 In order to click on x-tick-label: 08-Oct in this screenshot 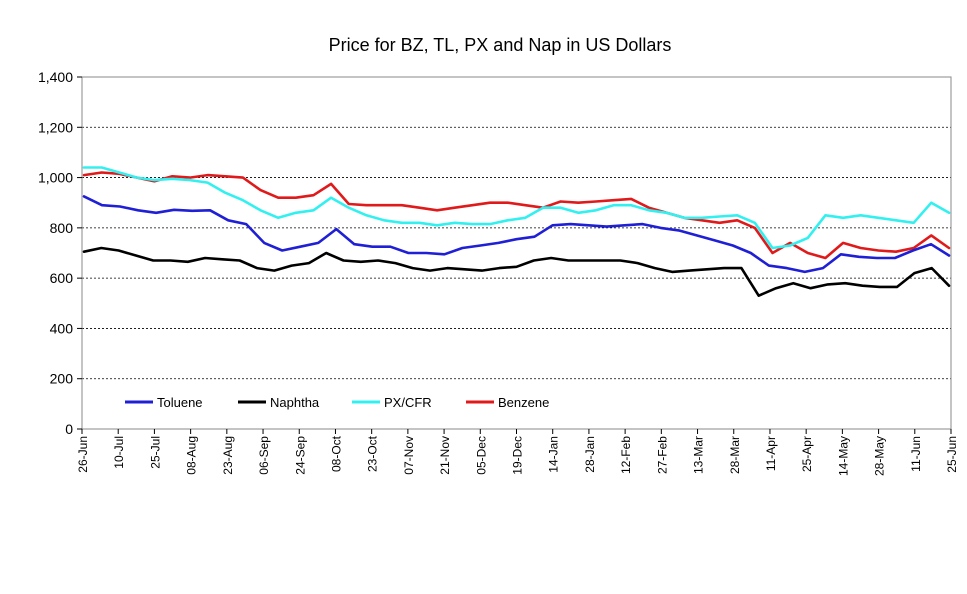, I will do `click(336, 453)`.